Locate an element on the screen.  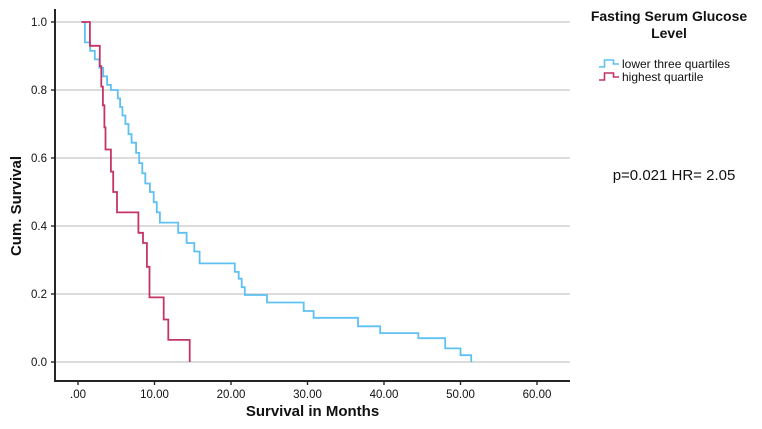
x-tick-label: 60.00 is located at coordinates (537, 395).